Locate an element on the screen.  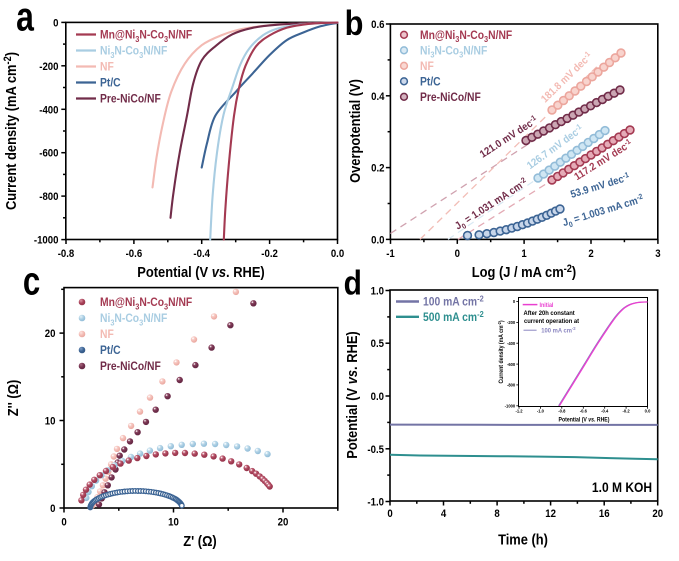
svg-text: 1 is located at coordinates (524, 254).